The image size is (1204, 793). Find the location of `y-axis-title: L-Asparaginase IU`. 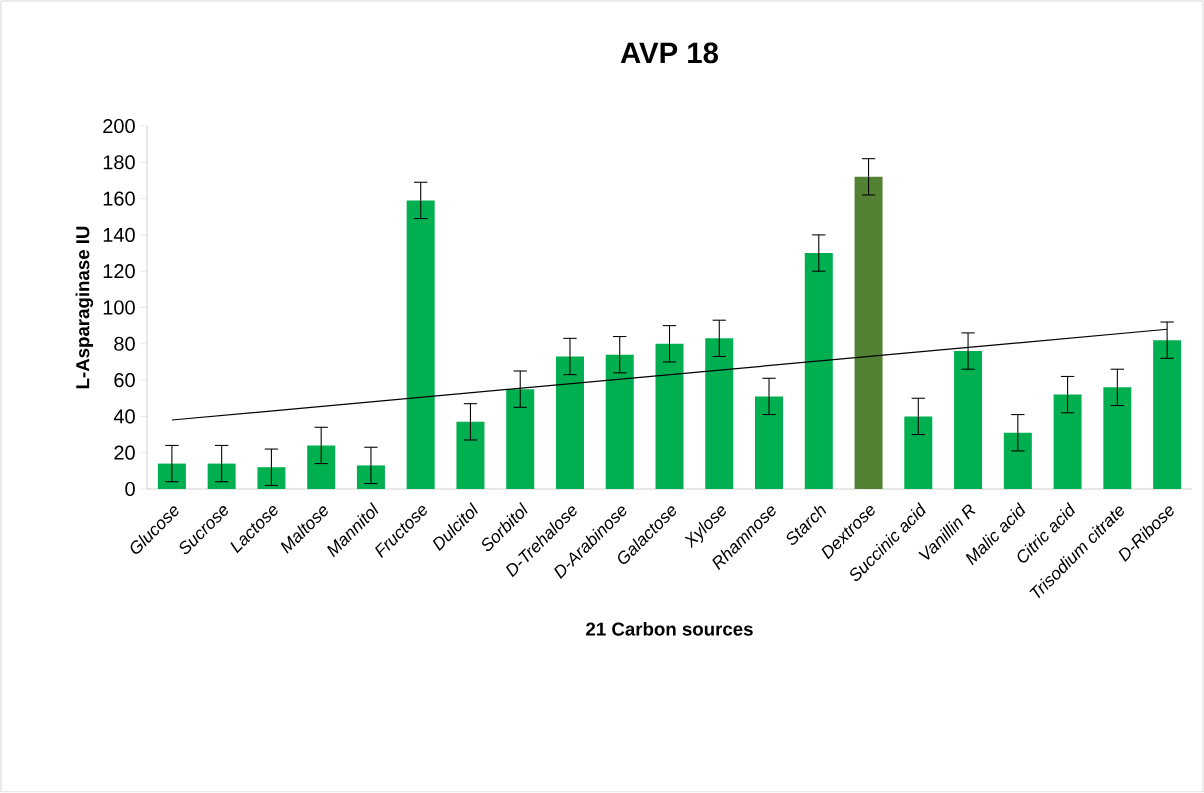

y-axis-title: L-Asparaginase IU is located at coordinates (84, 307).